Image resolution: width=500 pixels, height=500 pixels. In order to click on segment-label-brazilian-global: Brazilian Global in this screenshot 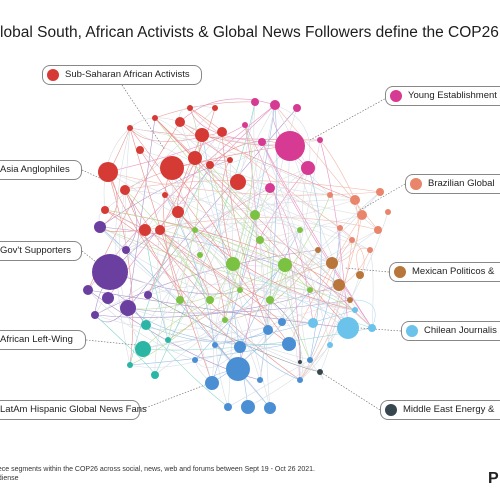, I will do `click(452, 184)`.